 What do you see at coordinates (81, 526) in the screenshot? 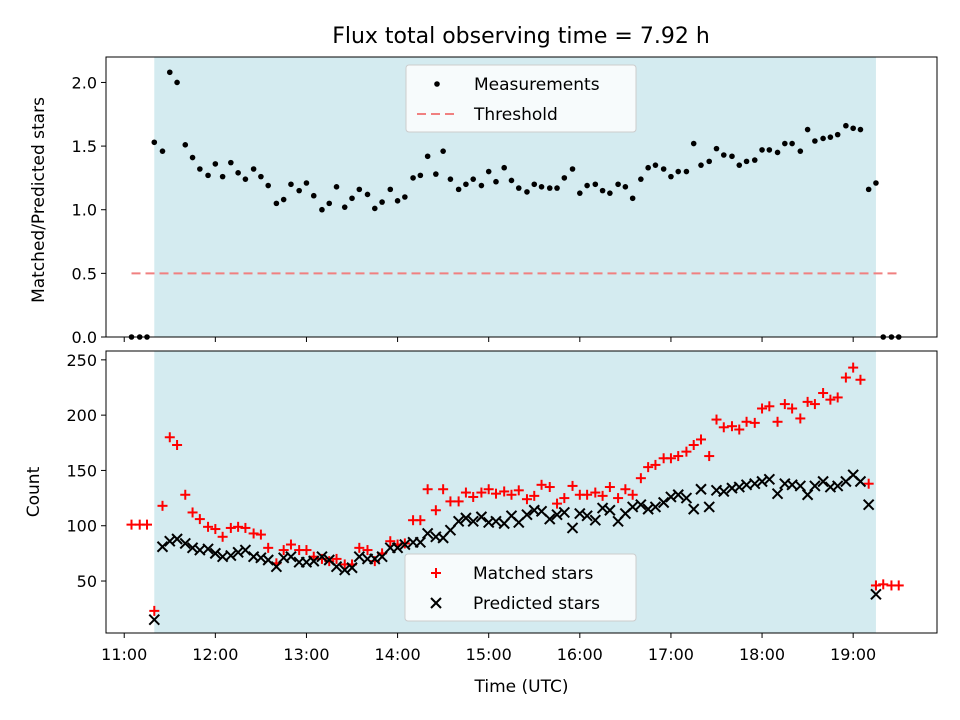
I see `bottom-y-tick-label: 100` at bounding box center [81, 526].